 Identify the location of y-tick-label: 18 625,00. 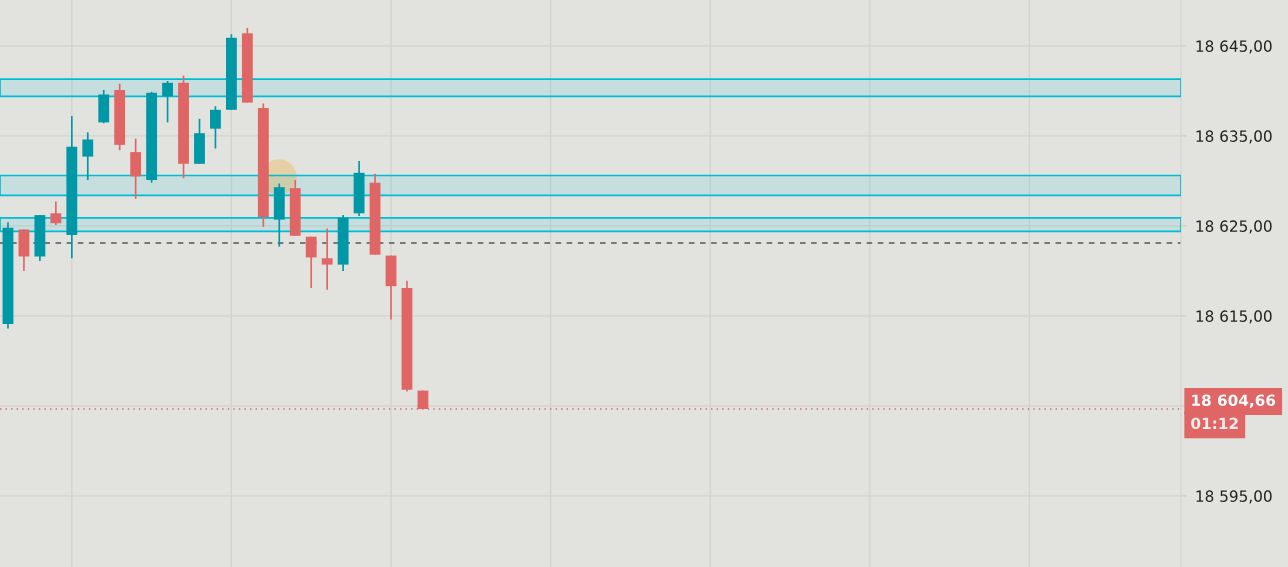
(1234, 227).